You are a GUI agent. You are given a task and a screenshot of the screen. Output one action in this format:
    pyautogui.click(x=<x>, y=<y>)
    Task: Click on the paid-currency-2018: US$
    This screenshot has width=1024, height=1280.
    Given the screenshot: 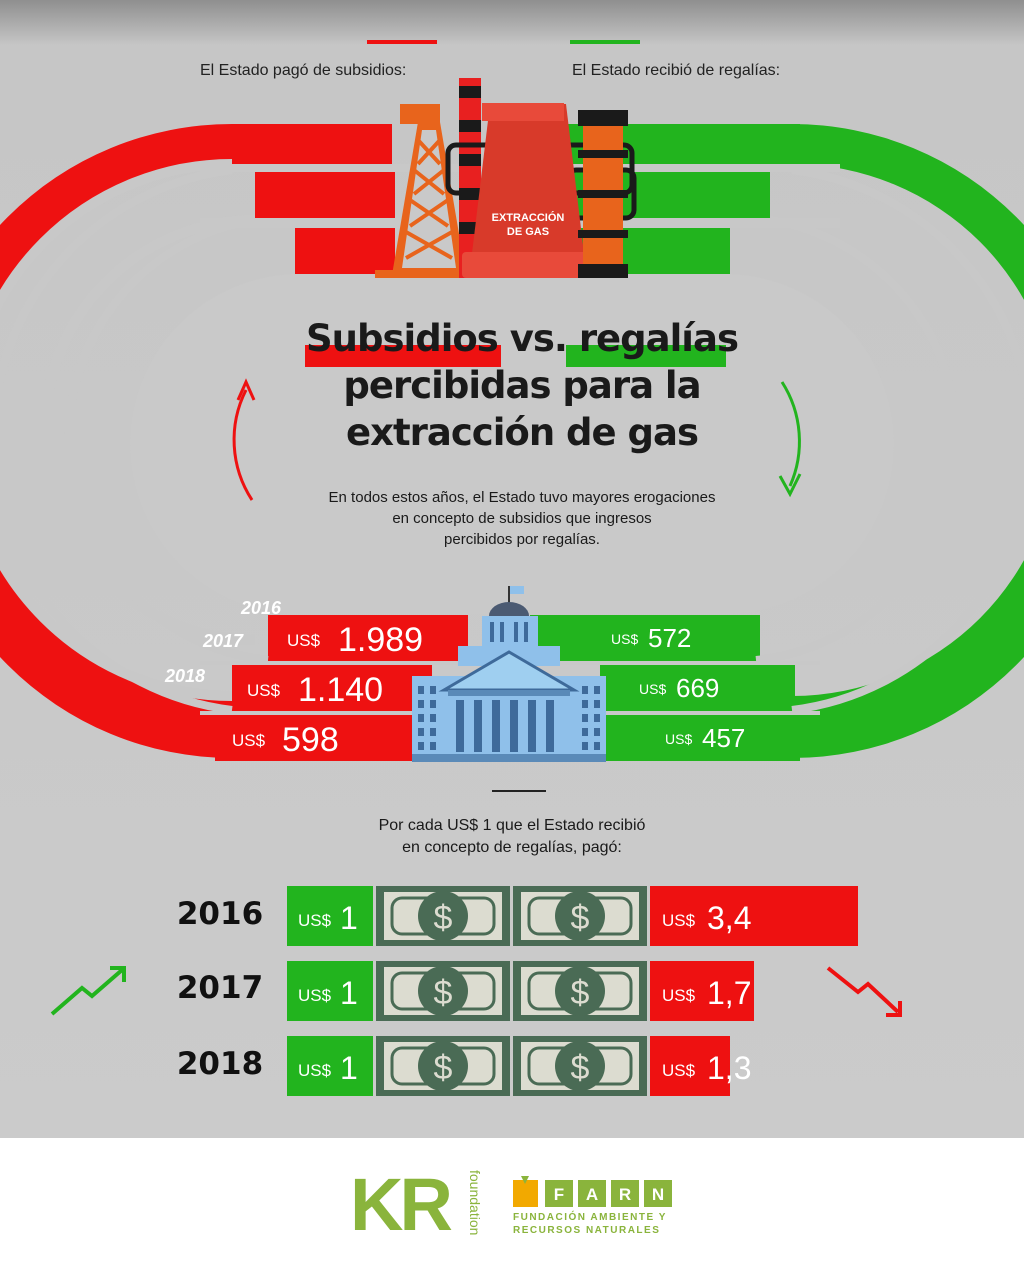 What is the action you would take?
    pyautogui.click(x=679, y=1070)
    